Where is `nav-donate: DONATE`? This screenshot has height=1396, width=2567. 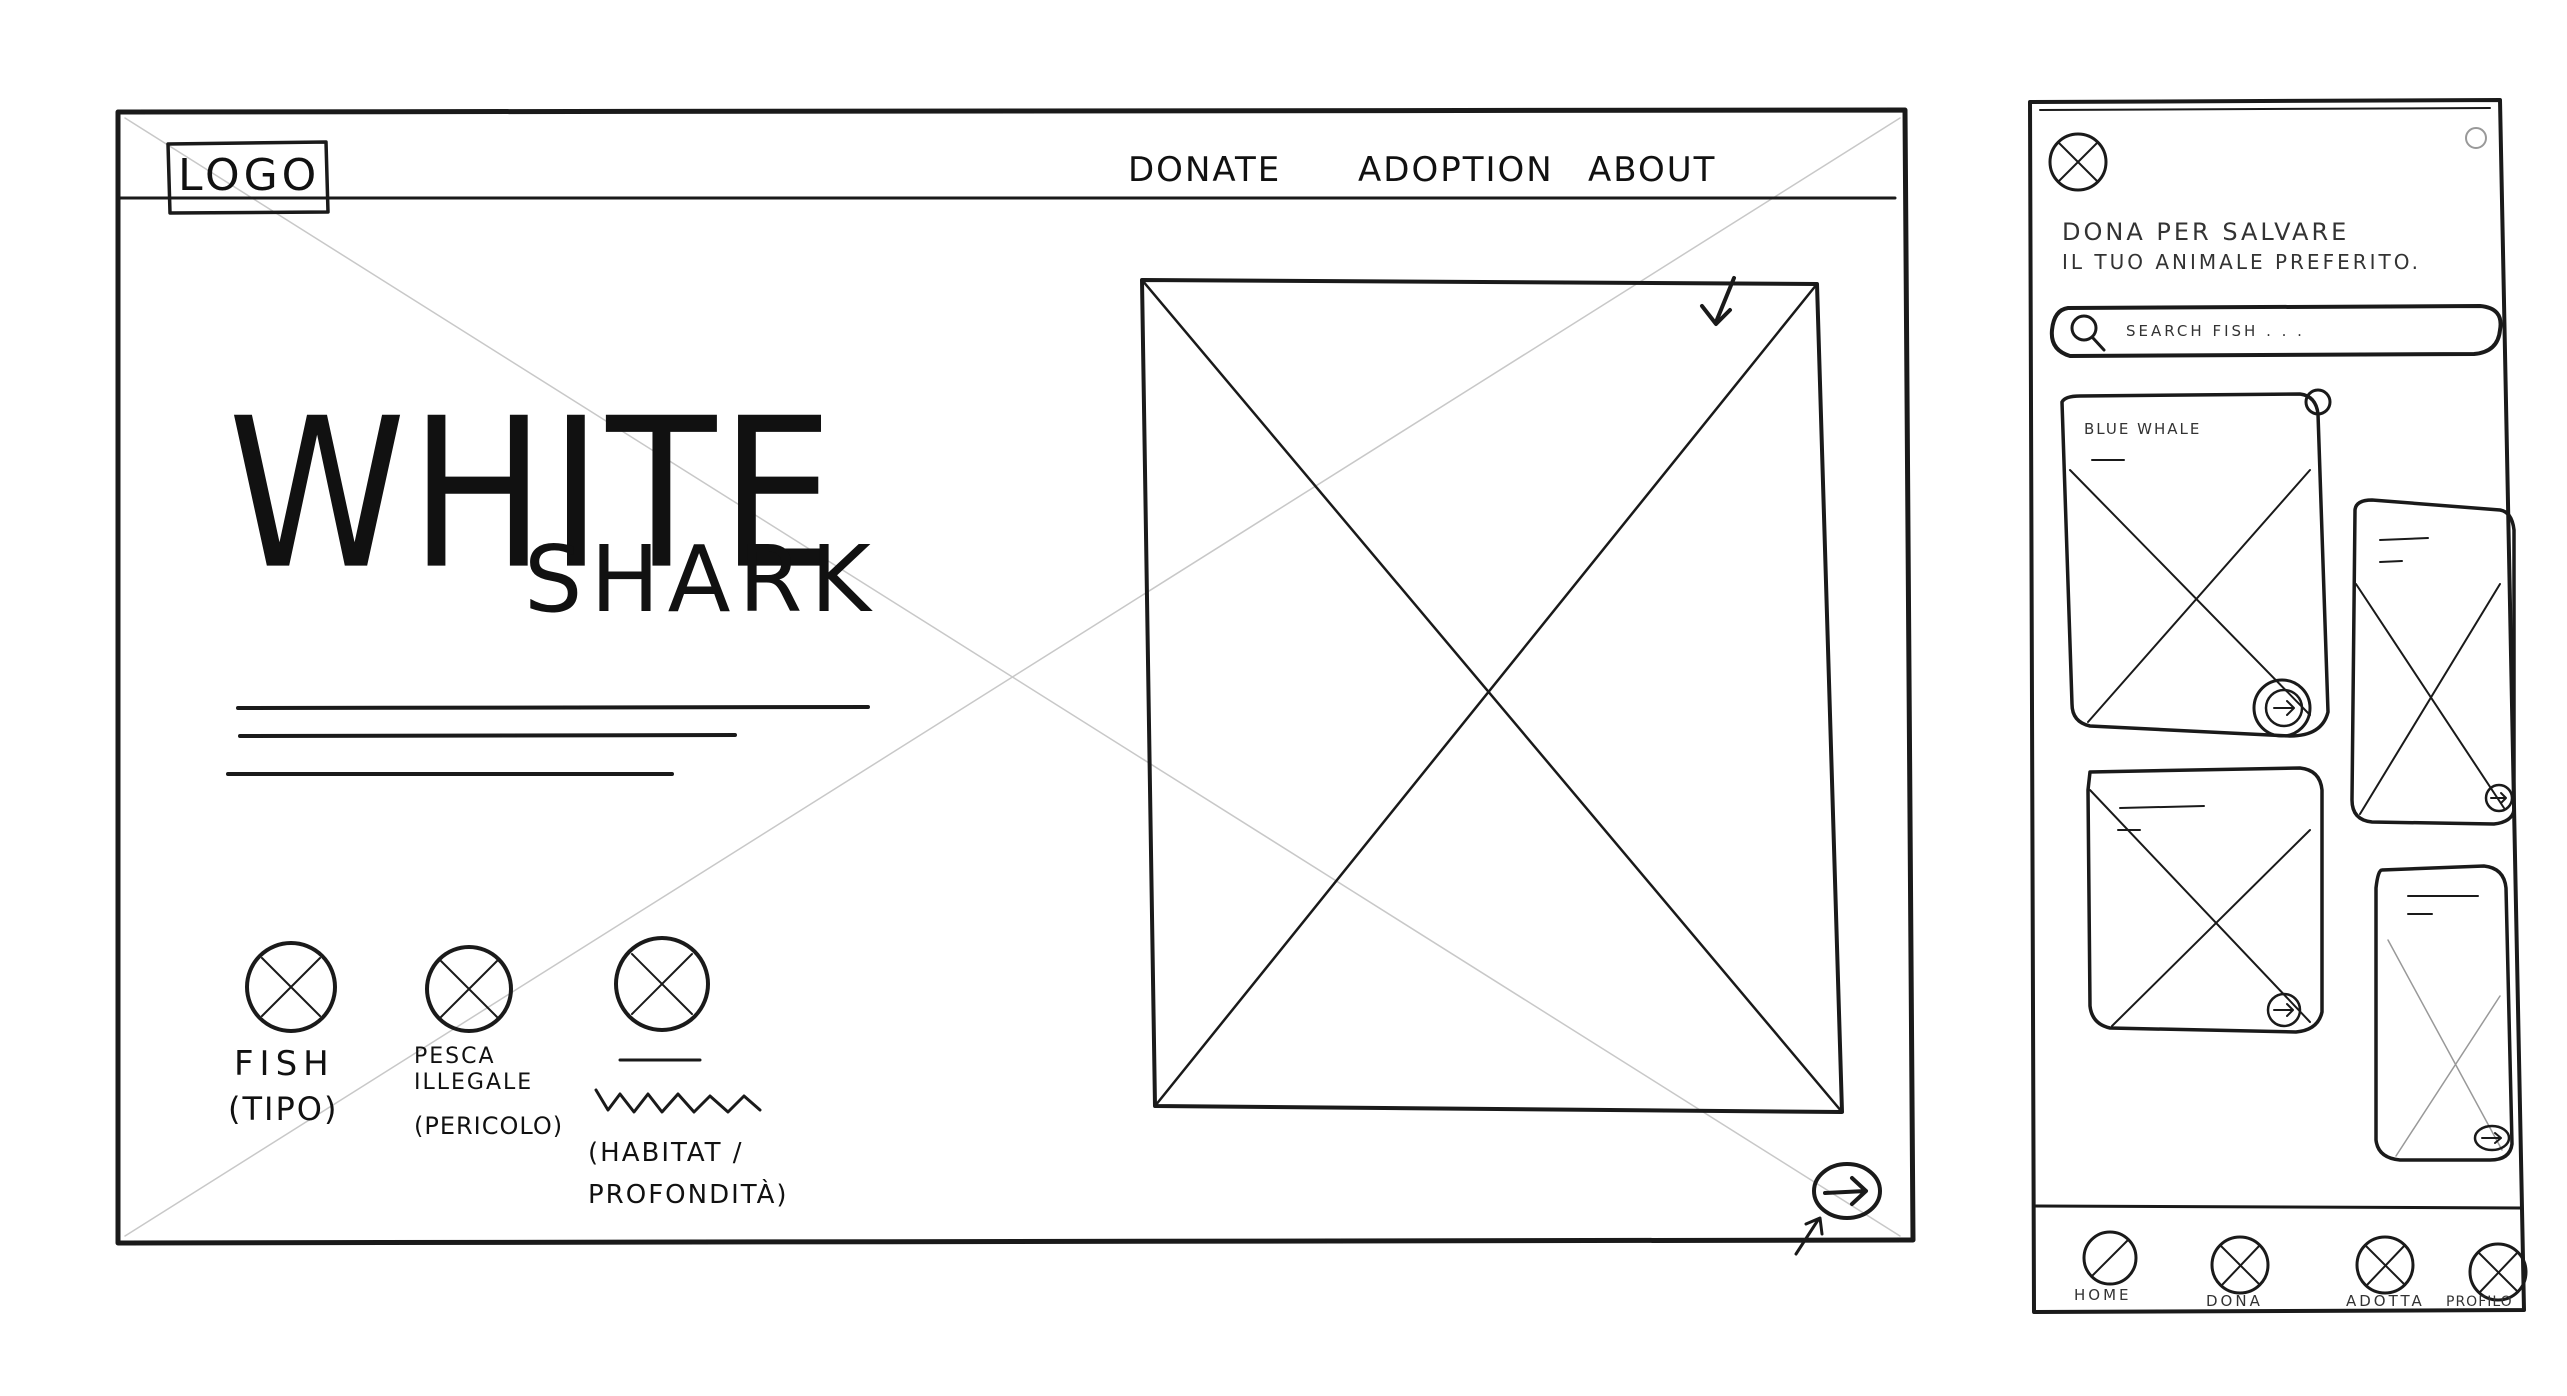
nav-donate: DONATE is located at coordinates (1205, 170).